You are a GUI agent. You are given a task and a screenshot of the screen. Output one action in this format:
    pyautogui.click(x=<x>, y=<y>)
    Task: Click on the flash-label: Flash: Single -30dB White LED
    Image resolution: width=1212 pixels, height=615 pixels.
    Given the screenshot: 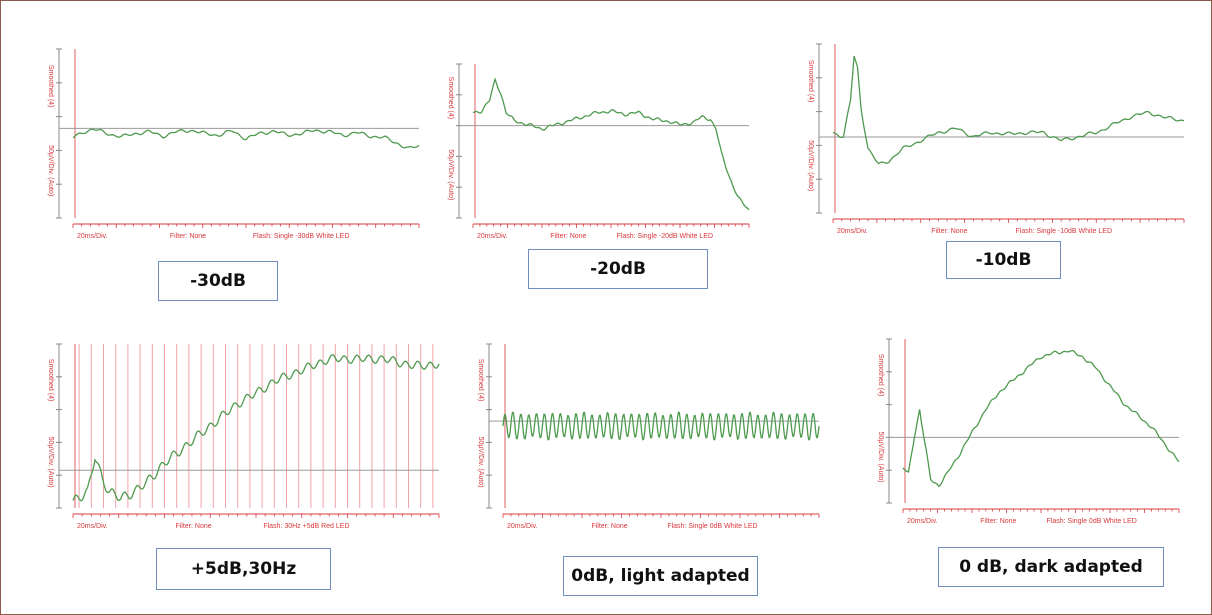 What is the action you would take?
    pyautogui.click(x=301, y=236)
    